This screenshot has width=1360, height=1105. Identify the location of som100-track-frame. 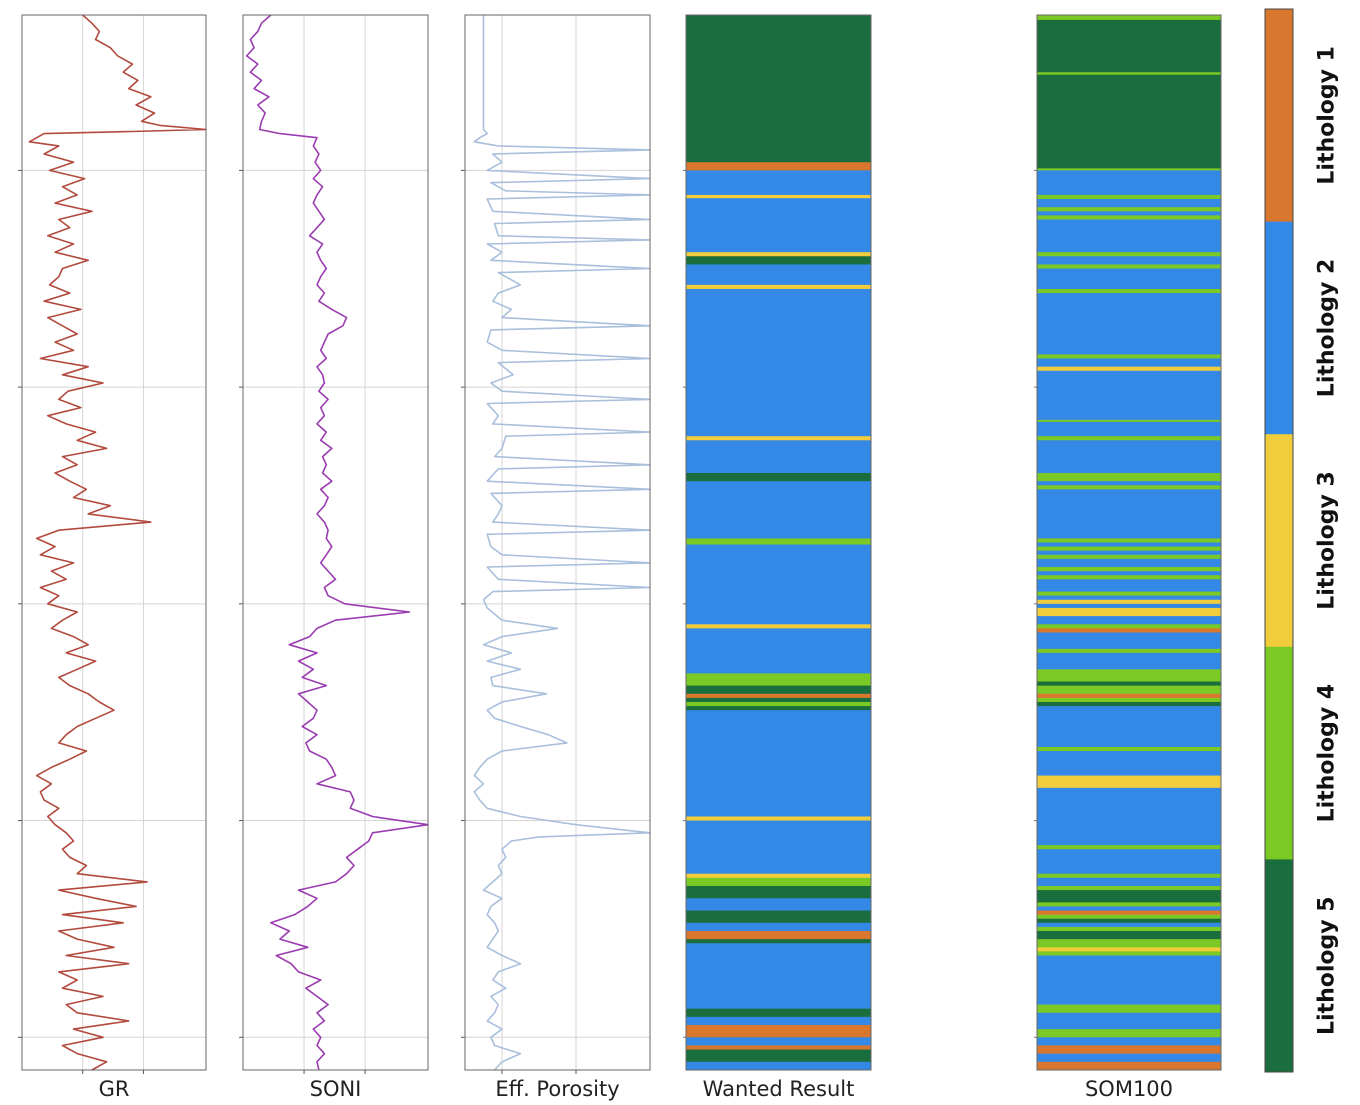
(1129, 542).